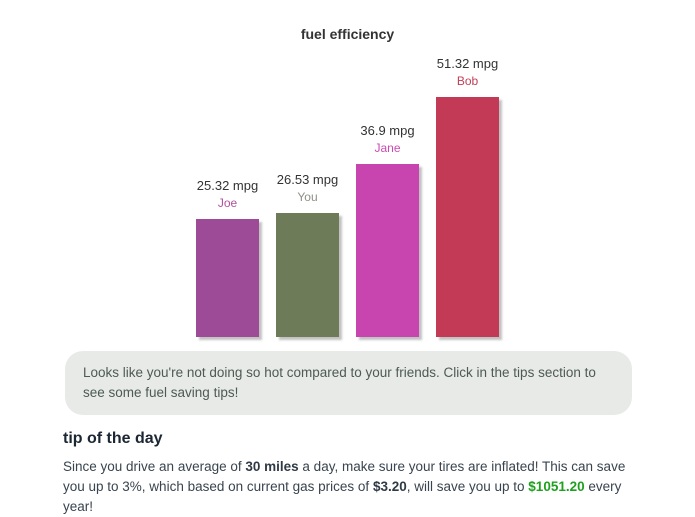 The image size is (695, 517). I want to click on tip-of-the-day-heading: tip of the day, so click(113, 438).